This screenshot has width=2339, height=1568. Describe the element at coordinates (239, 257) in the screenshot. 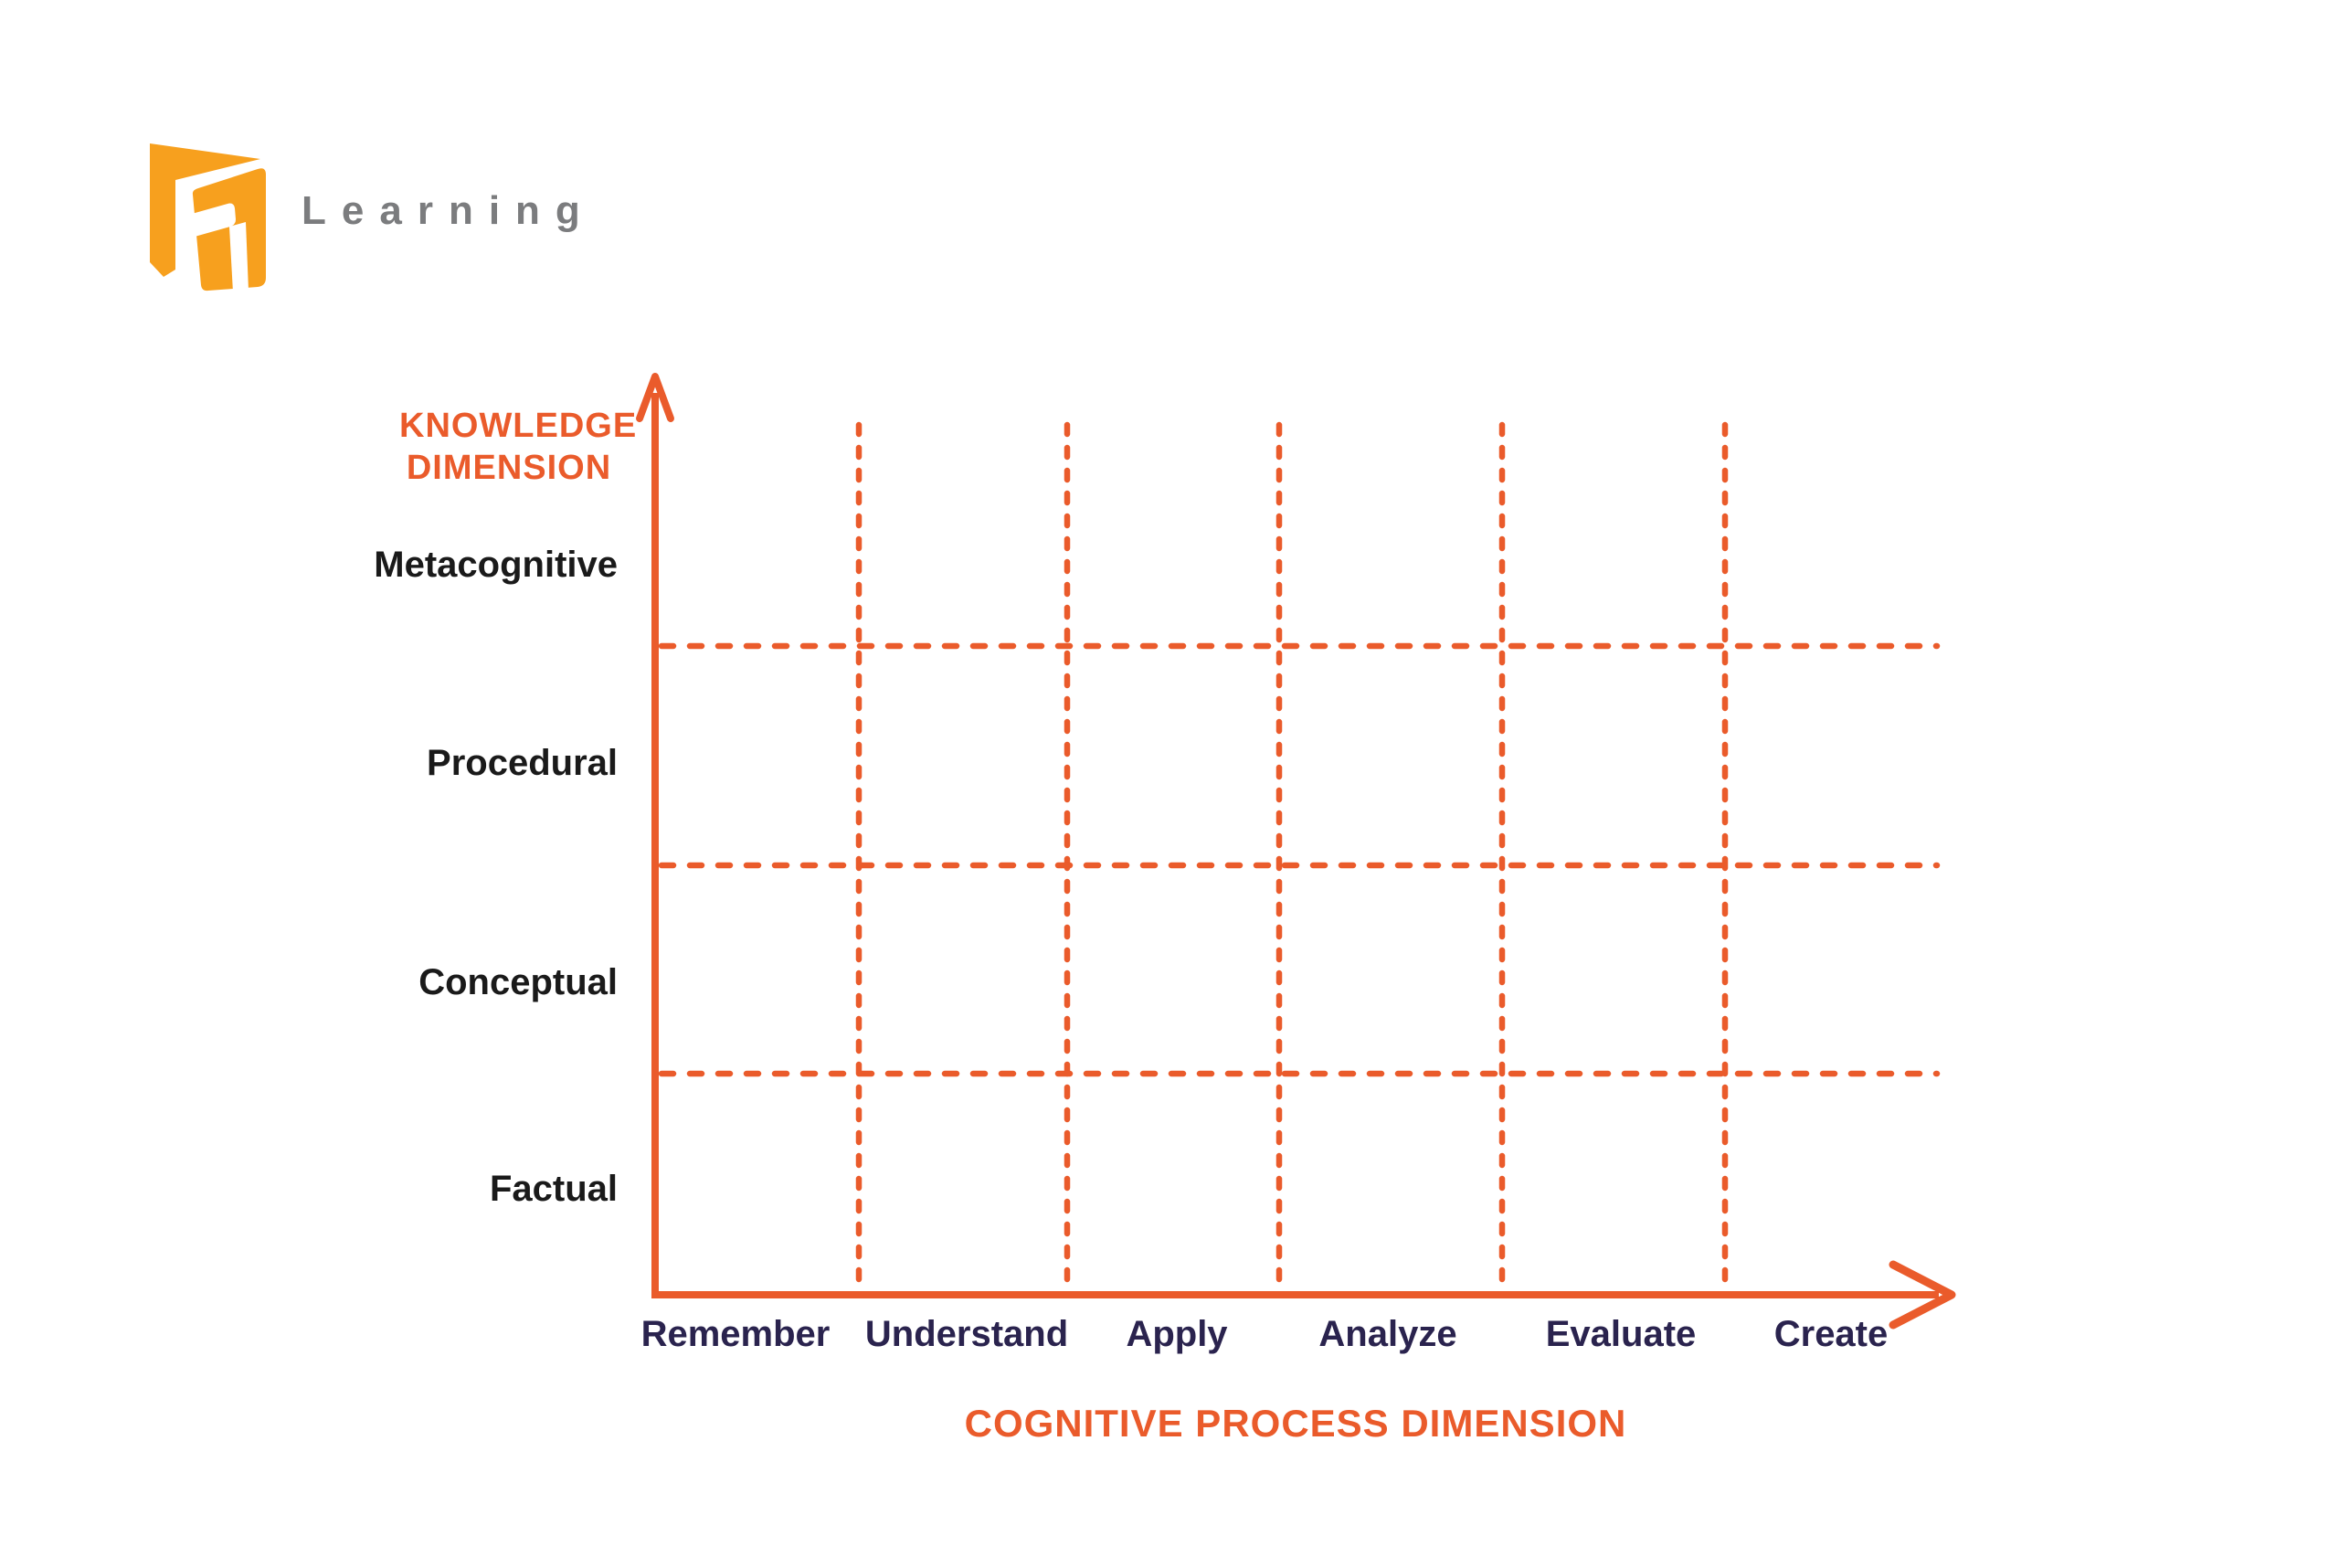

I see `logo-f-stem-cutout` at that location.